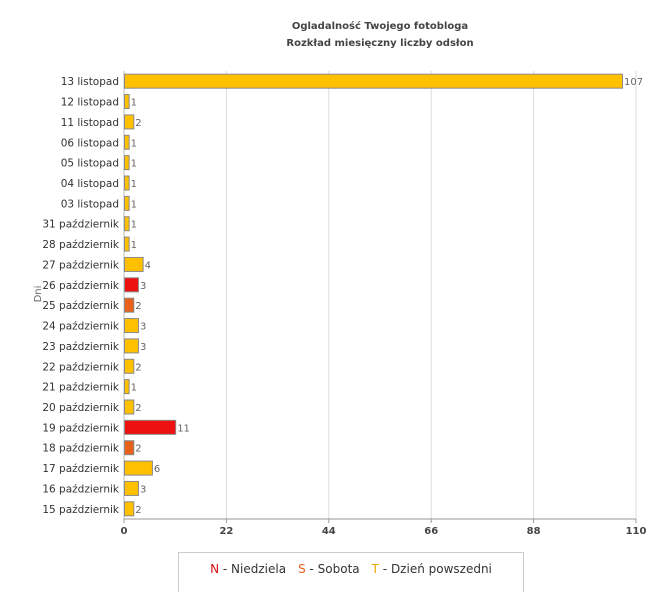 The width and height of the screenshot is (658, 592). I want to click on category-label: 23 październik, so click(81, 347).